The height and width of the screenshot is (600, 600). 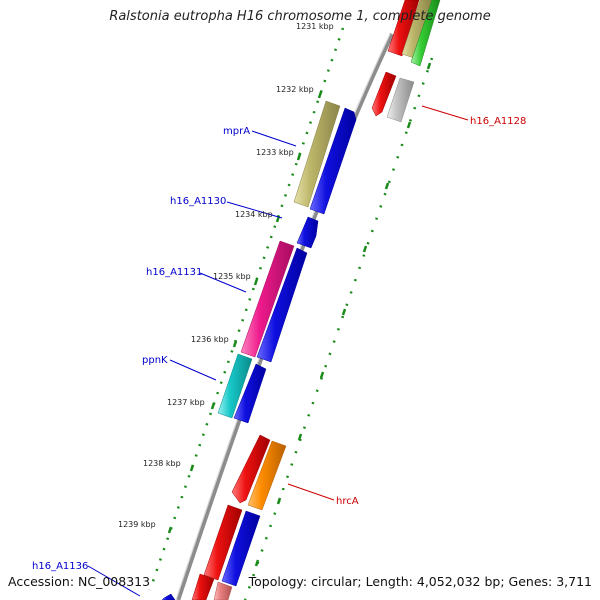 What do you see at coordinates (275, 152) in the screenshot?
I see `tick-label: 1233 kbp` at bounding box center [275, 152].